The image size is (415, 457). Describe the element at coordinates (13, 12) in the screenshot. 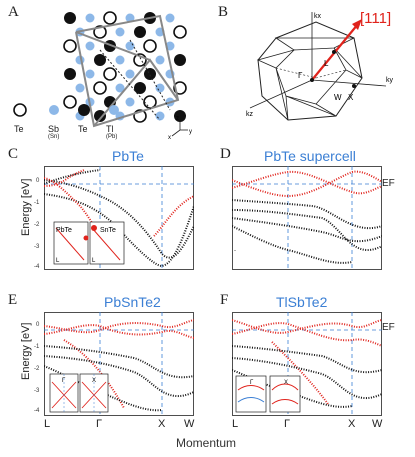

I see `panel-letter-a: A` at that location.